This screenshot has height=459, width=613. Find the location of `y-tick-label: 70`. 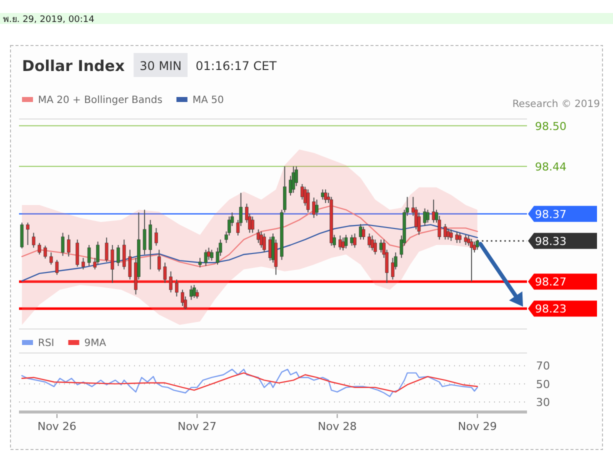

y-tick-label: 70 is located at coordinates (543, 366).